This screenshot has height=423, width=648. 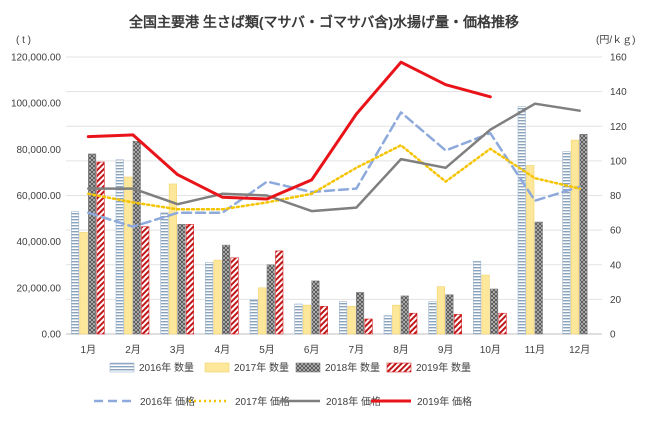 I want to click on x-tick-label: 11月, so click(x=535, y=350).